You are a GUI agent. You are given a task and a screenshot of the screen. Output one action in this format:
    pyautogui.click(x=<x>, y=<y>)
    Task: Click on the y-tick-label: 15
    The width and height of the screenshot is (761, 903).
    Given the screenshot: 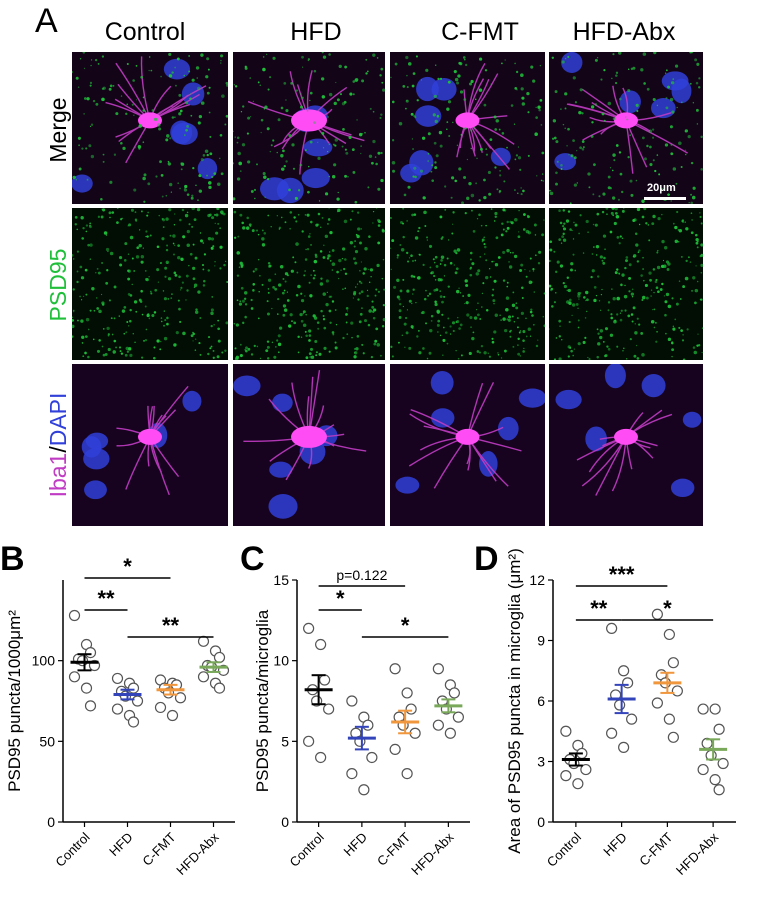 What is the action you would take?
    pyautogui.click(x=281, y=580)
    